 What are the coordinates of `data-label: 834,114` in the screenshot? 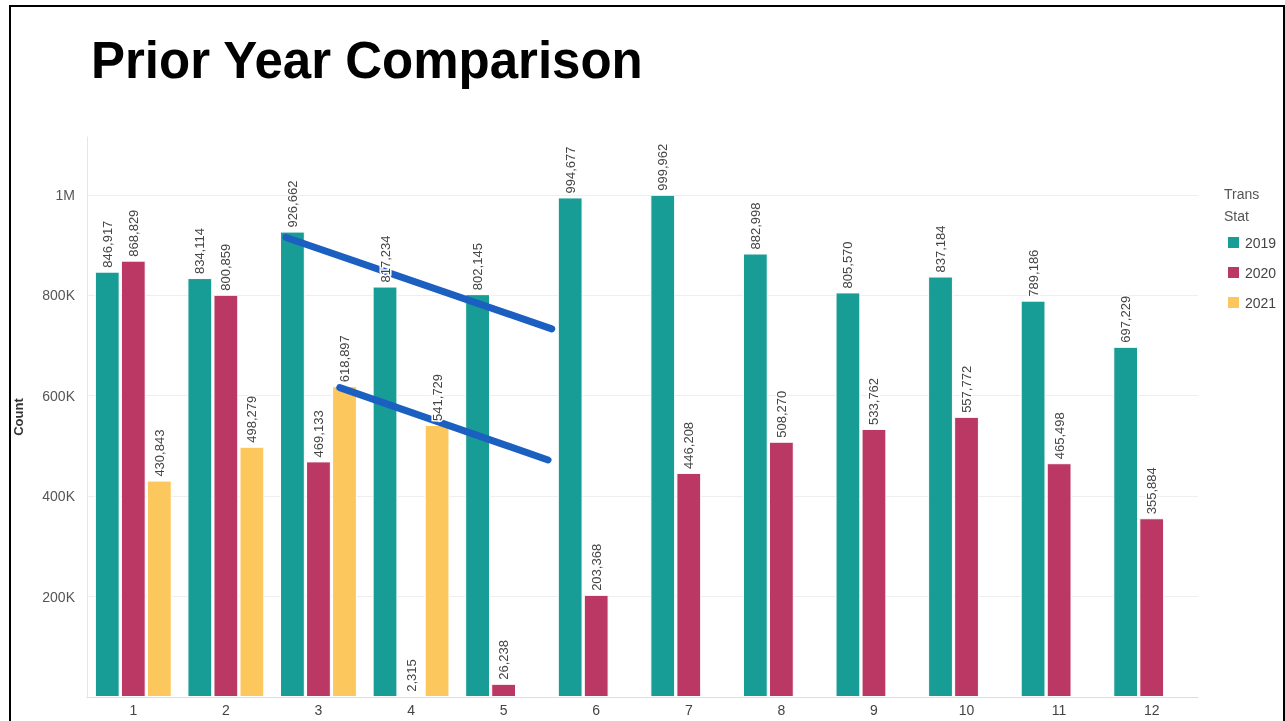 It's located at (200, 251).